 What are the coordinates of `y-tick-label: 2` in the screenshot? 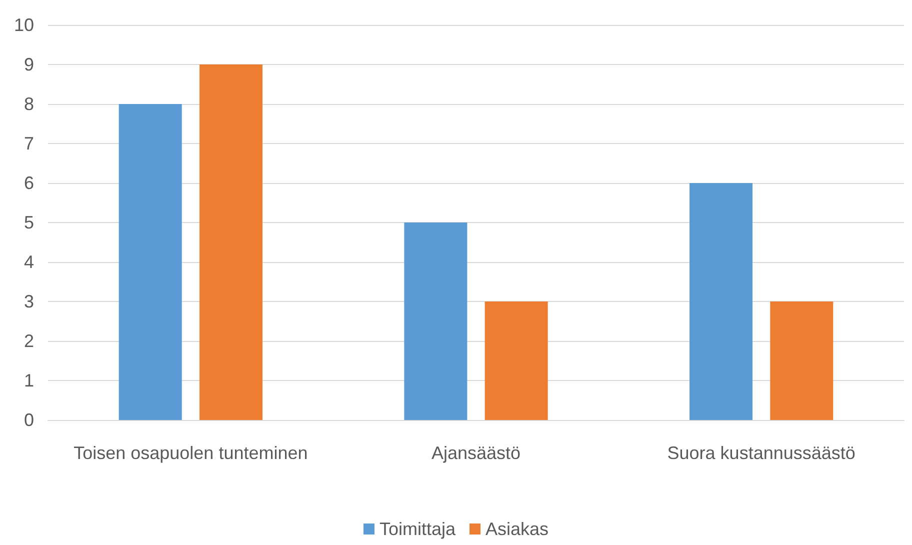 It's located at (29, 341).